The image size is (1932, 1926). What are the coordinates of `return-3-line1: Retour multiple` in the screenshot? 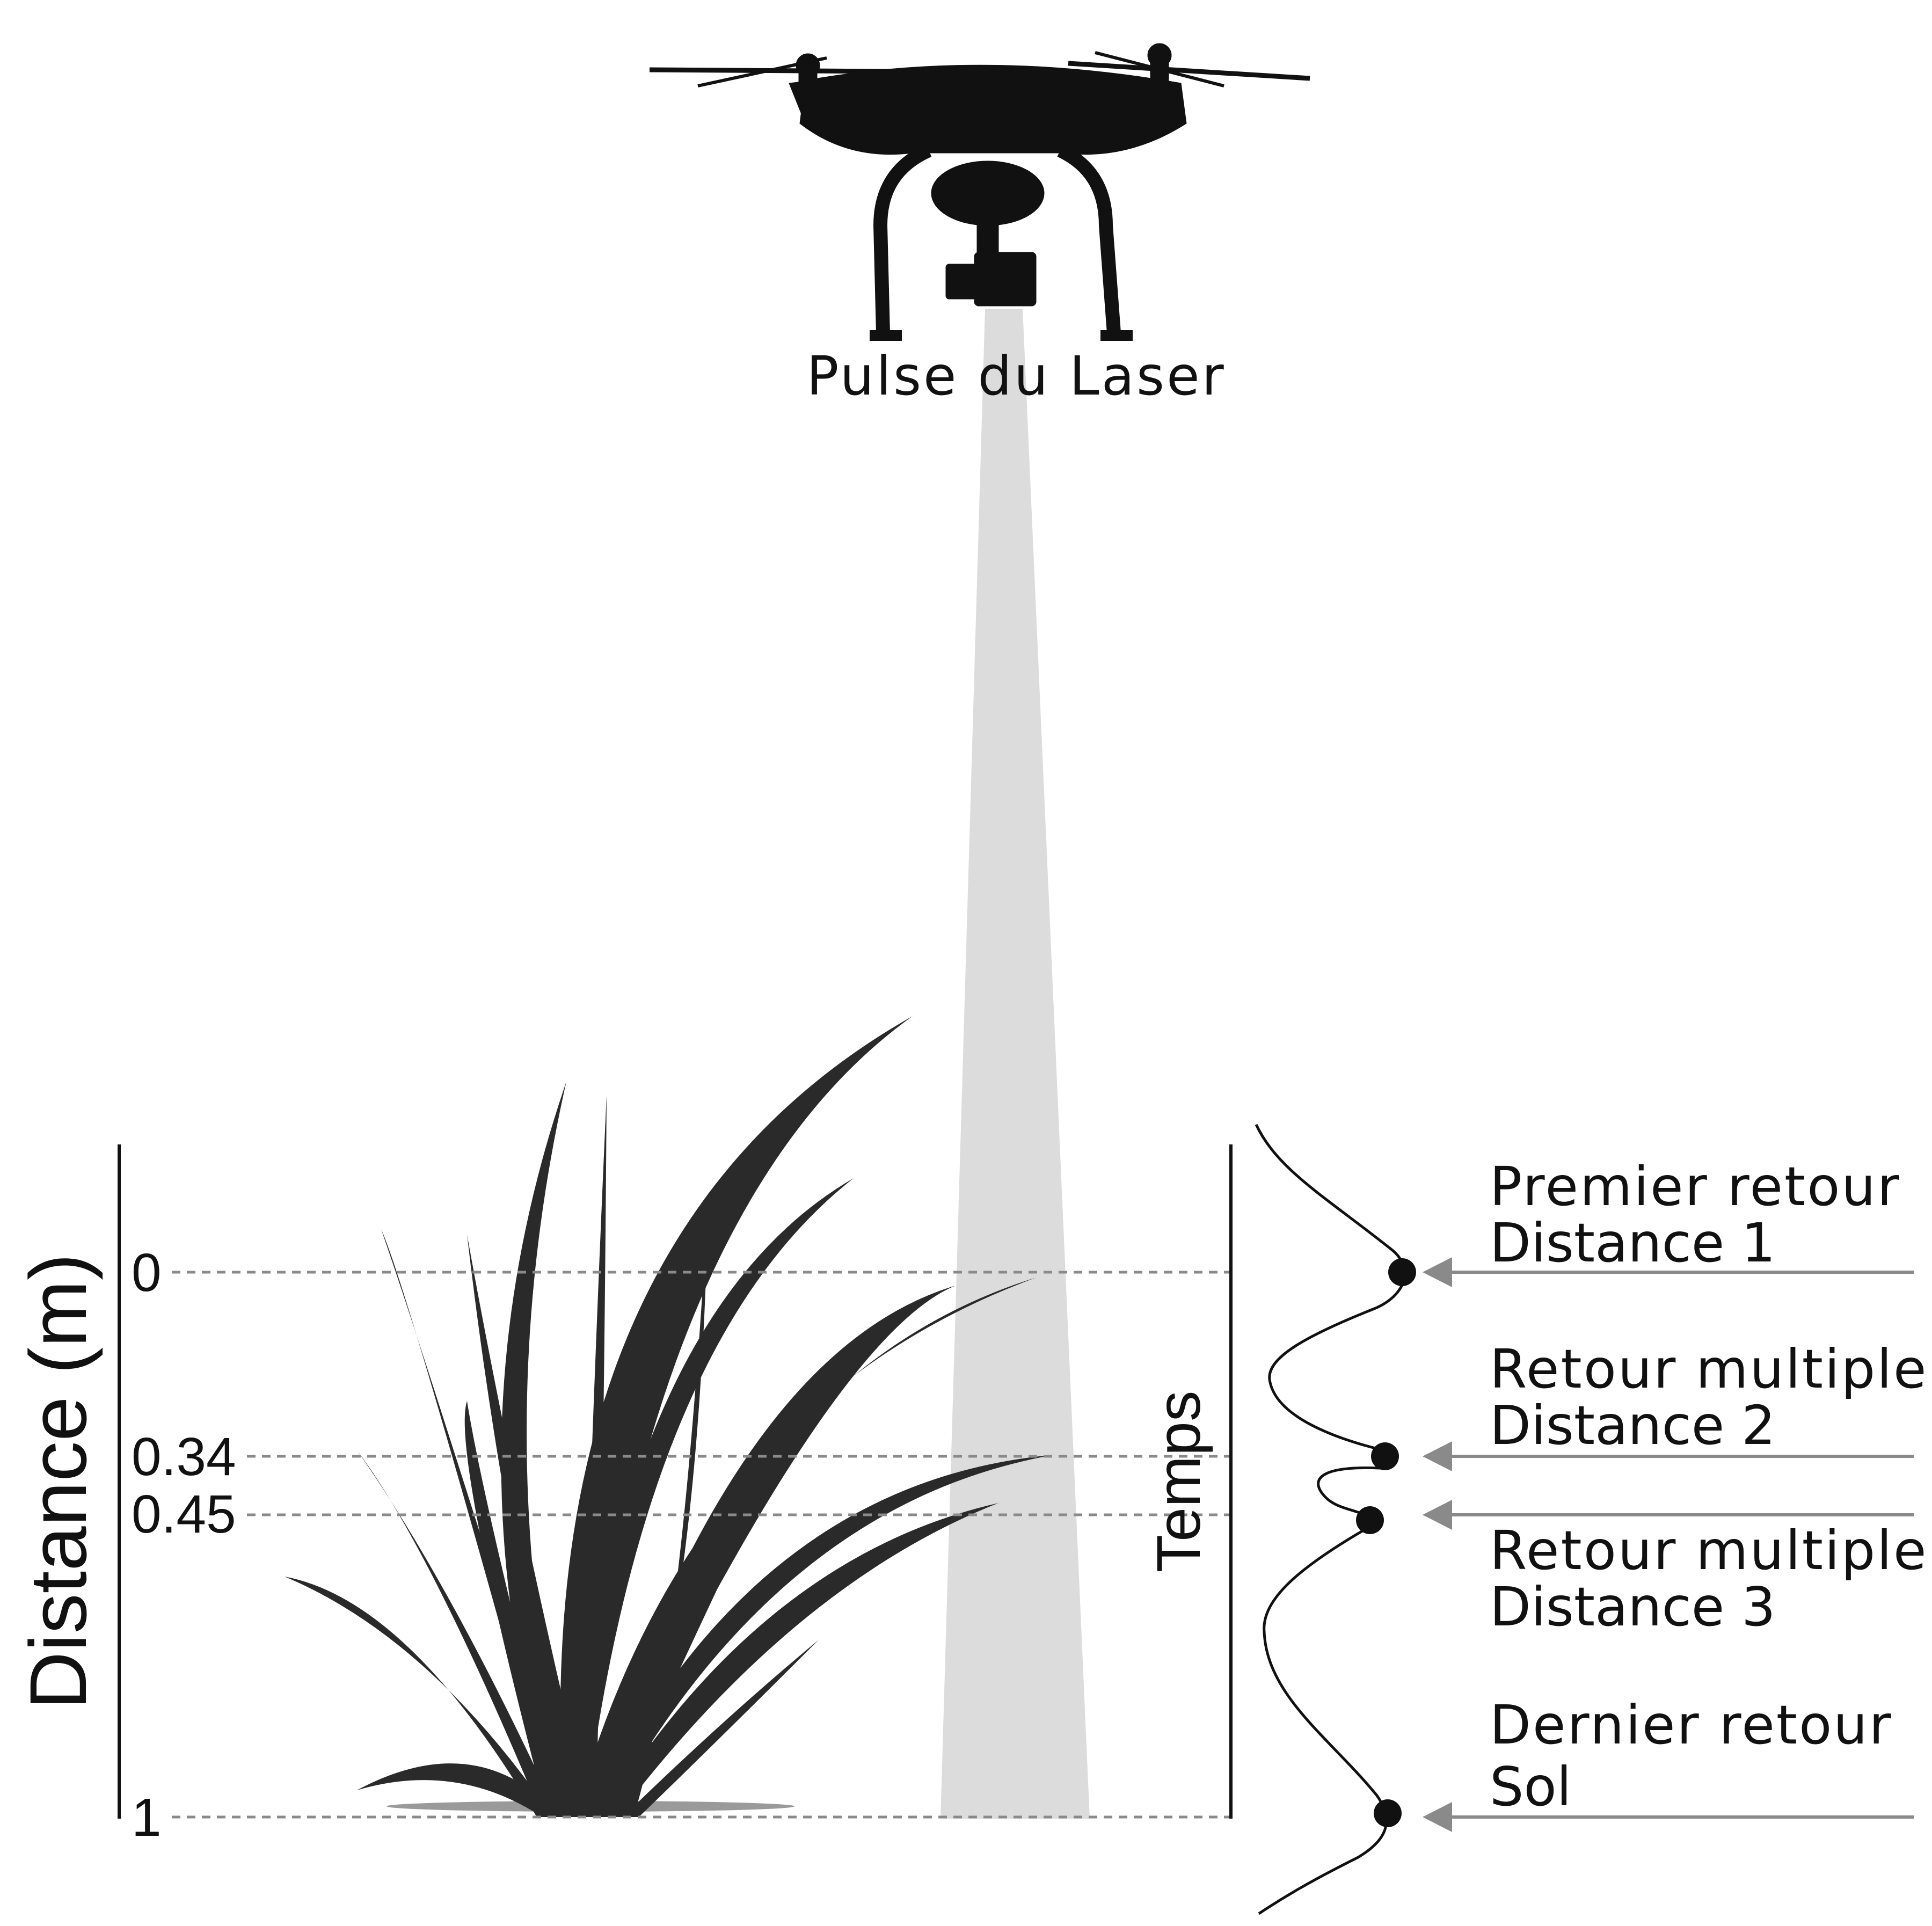 It's located at (1709, 1550).